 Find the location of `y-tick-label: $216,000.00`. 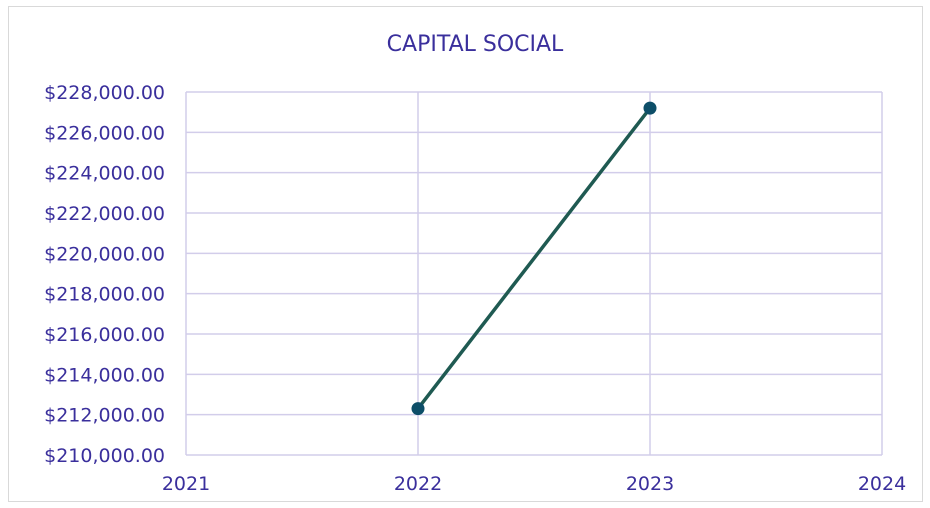

y-tick-label: $216,000.00 is located at coordinates (104, 335).